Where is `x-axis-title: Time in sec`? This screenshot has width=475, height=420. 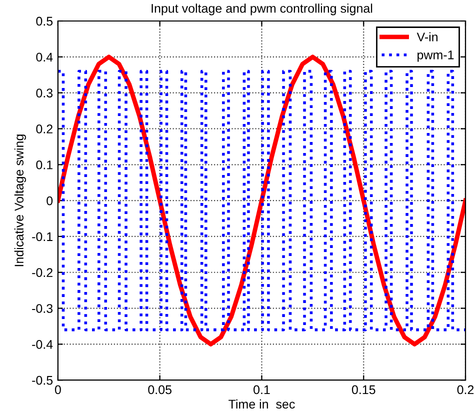
x-axis-title: Time in sec is located at coordinates (261, 404).